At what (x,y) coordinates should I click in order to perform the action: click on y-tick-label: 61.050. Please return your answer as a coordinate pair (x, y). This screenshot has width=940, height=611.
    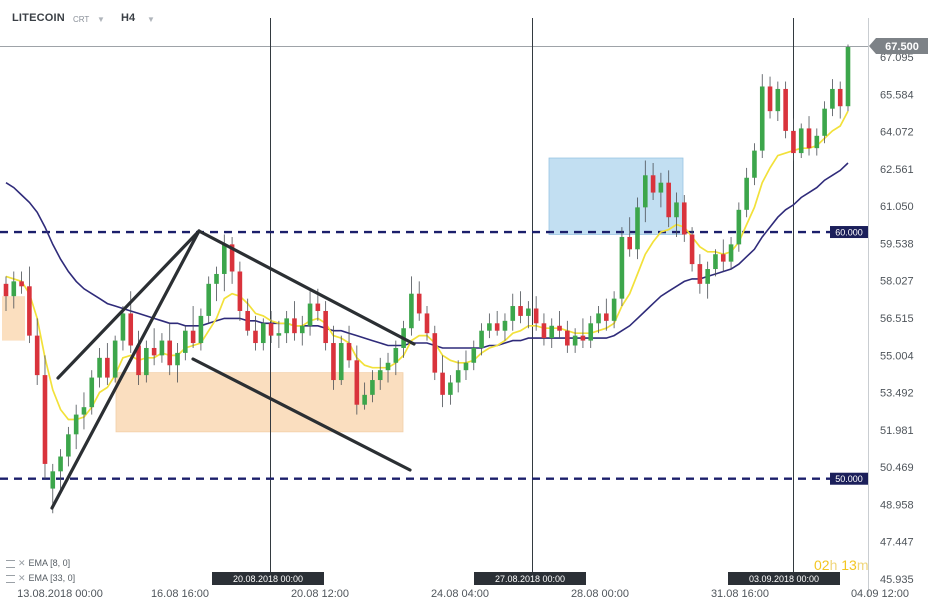
    Looking at the image, I should click on (897, 207).